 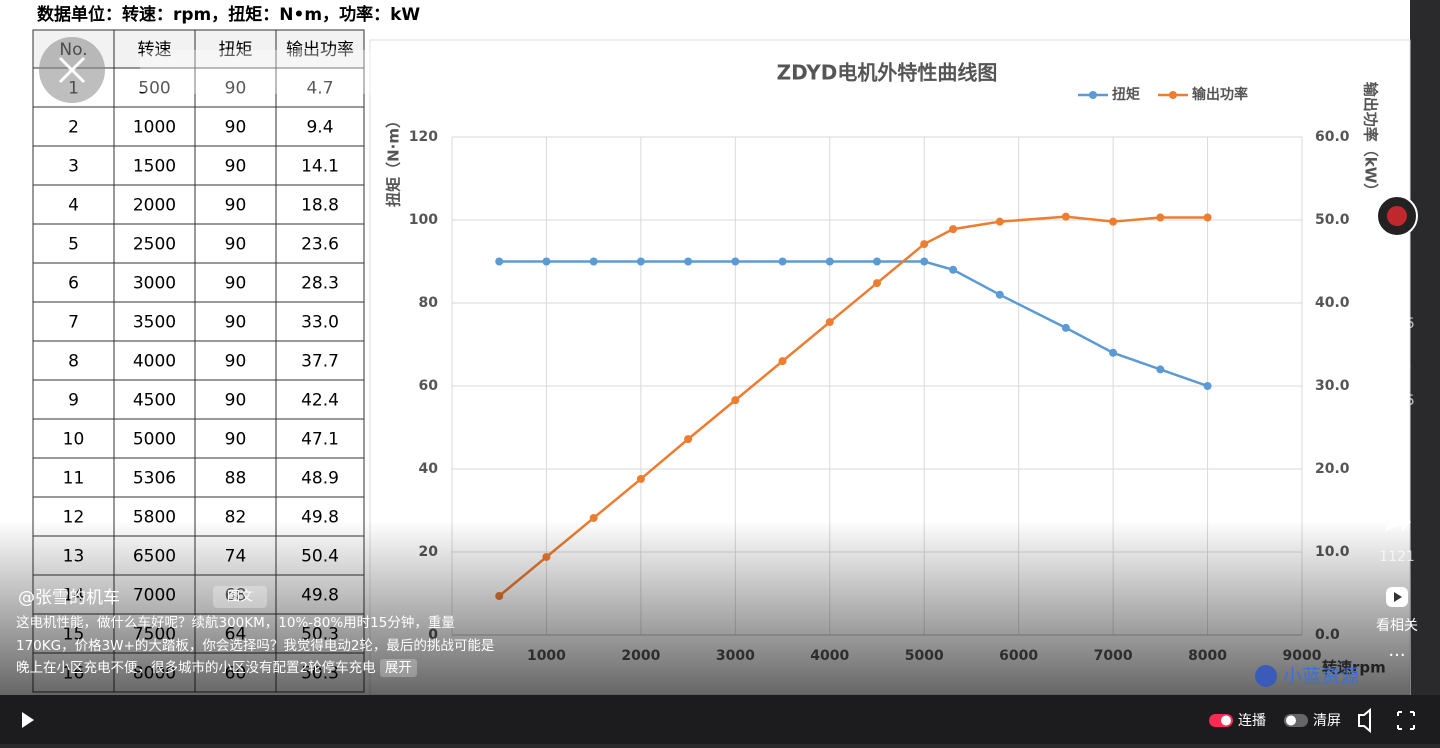 I want to click on more-button: ···, so click(x=1396, y=655).